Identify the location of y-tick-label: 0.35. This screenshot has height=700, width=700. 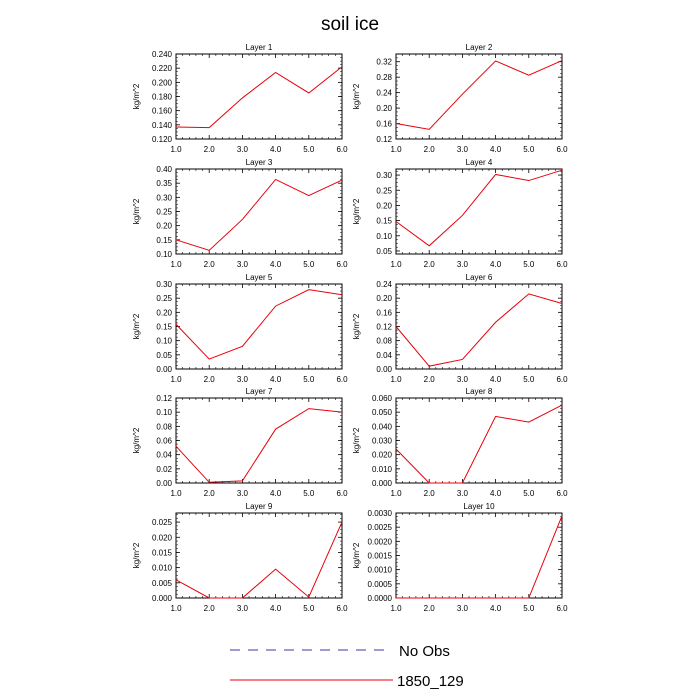
(164, 183).